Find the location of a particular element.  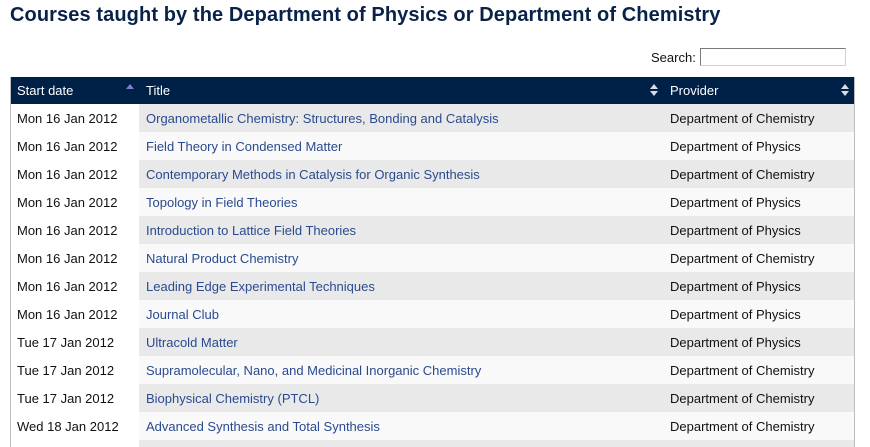

cell-title: Natural Product Chemistry is located at coordinates (401, 258).